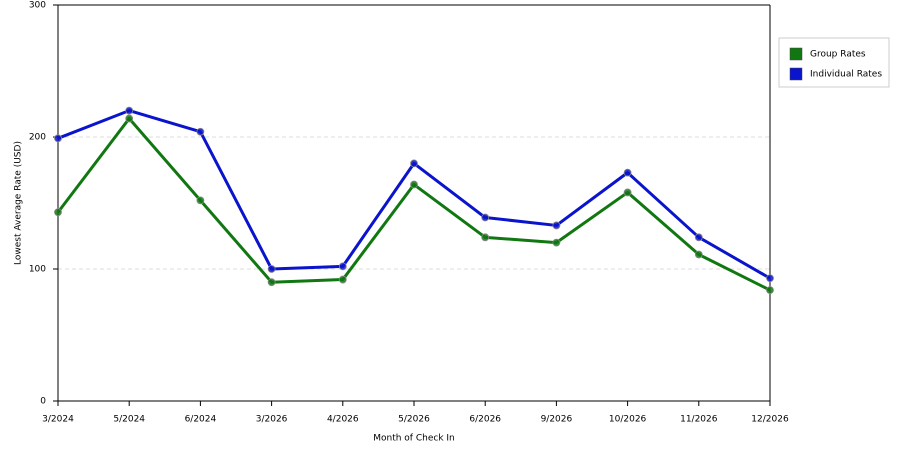  Describe the element at coordinates (846, 75) in the screenshot. I see `legend-label: Individual Rates` at that location.